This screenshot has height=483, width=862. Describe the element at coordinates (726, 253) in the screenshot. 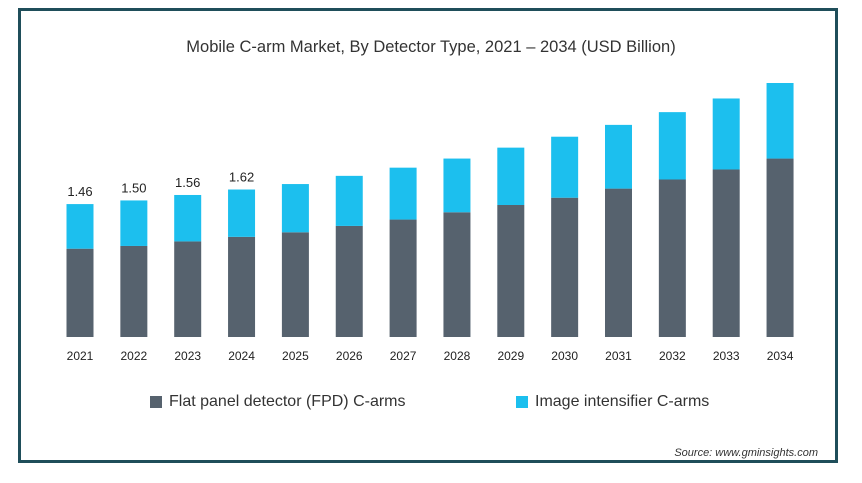

I see `bar-fpd-2033` at that location.